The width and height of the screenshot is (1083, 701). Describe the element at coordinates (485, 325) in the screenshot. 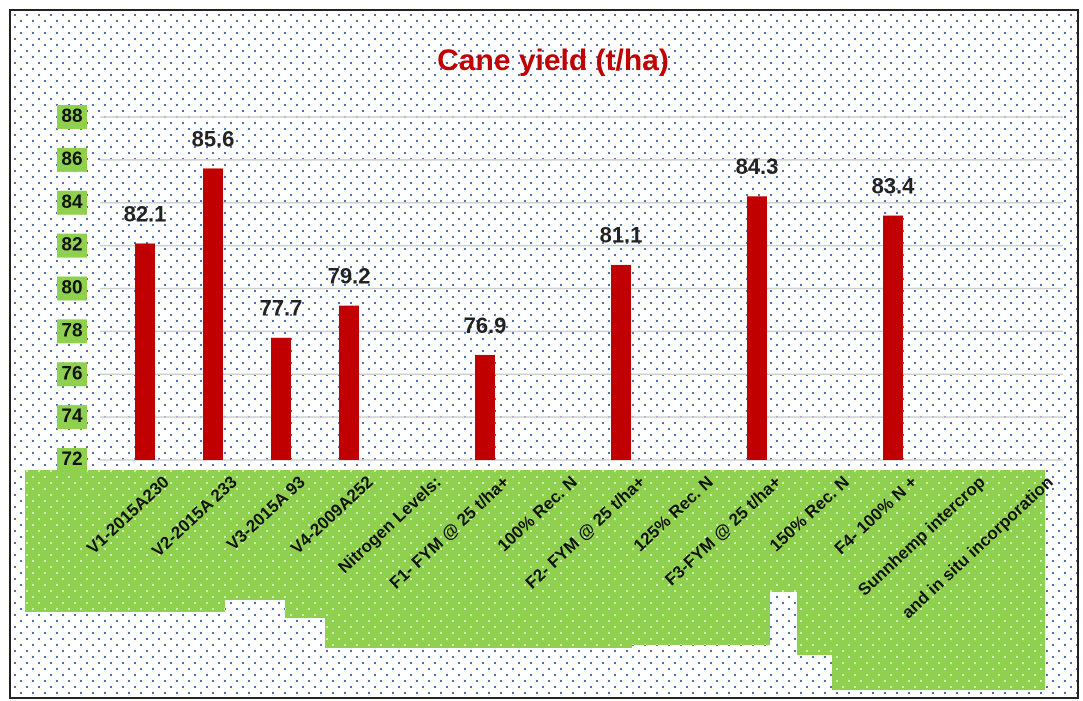

I see `value-label: 76.9` at that location.